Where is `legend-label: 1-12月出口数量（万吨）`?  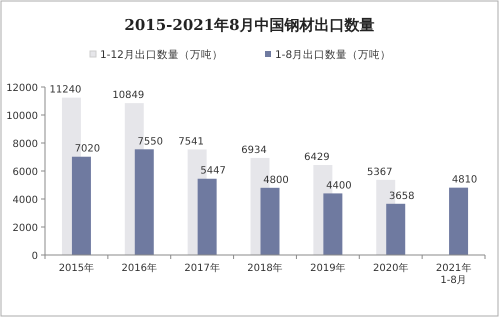 legend-label: 1-12月出口数量（万吨） is located at coordinates (161, 54).